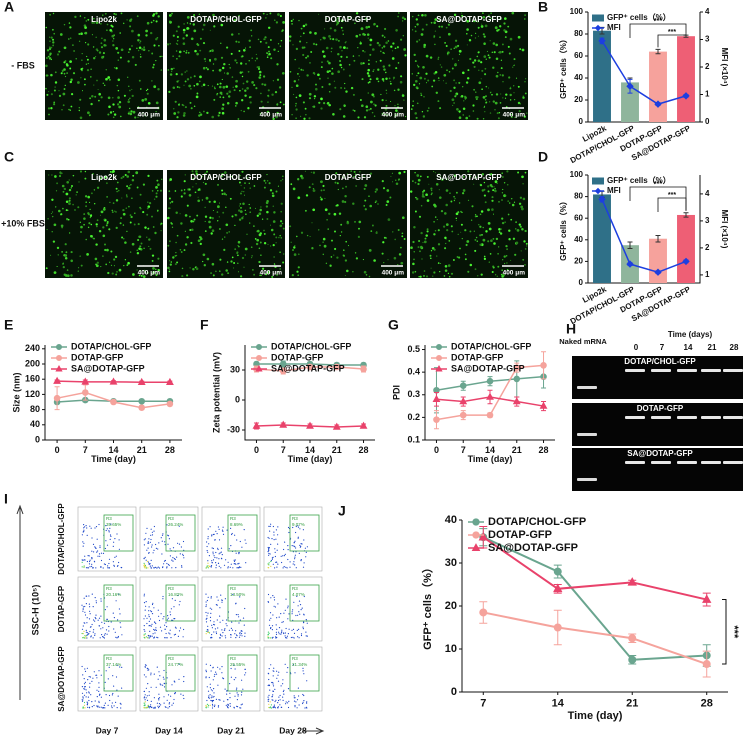 The width and height of the screenshot is (745, 749). I want to click on marker, so click(632, 638).